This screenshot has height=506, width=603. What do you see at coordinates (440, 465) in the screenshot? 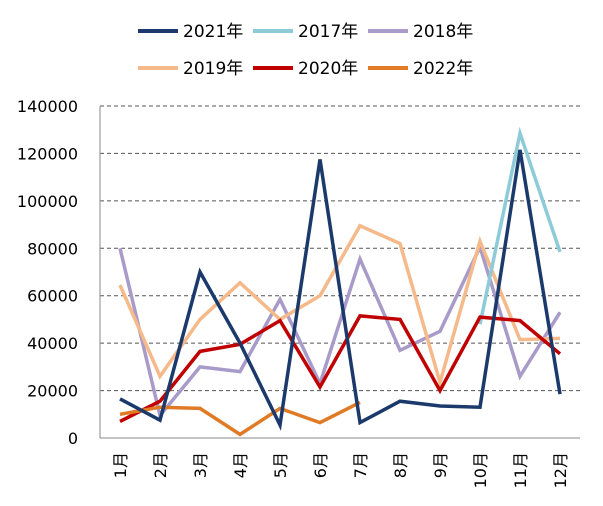
I see `x-tick-label: 9月` at bounding box center [440, 465].